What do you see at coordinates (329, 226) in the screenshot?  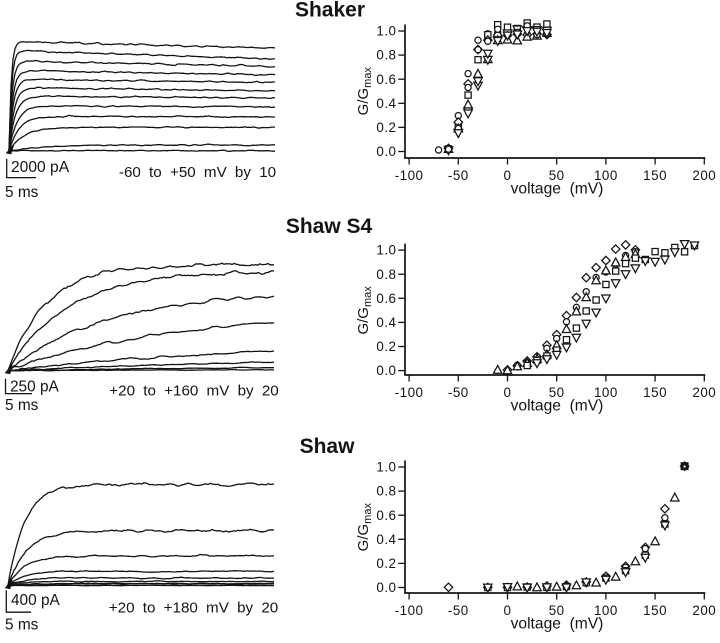 I see `svg-text: Shaw S4` at bounding box center [329, 226].